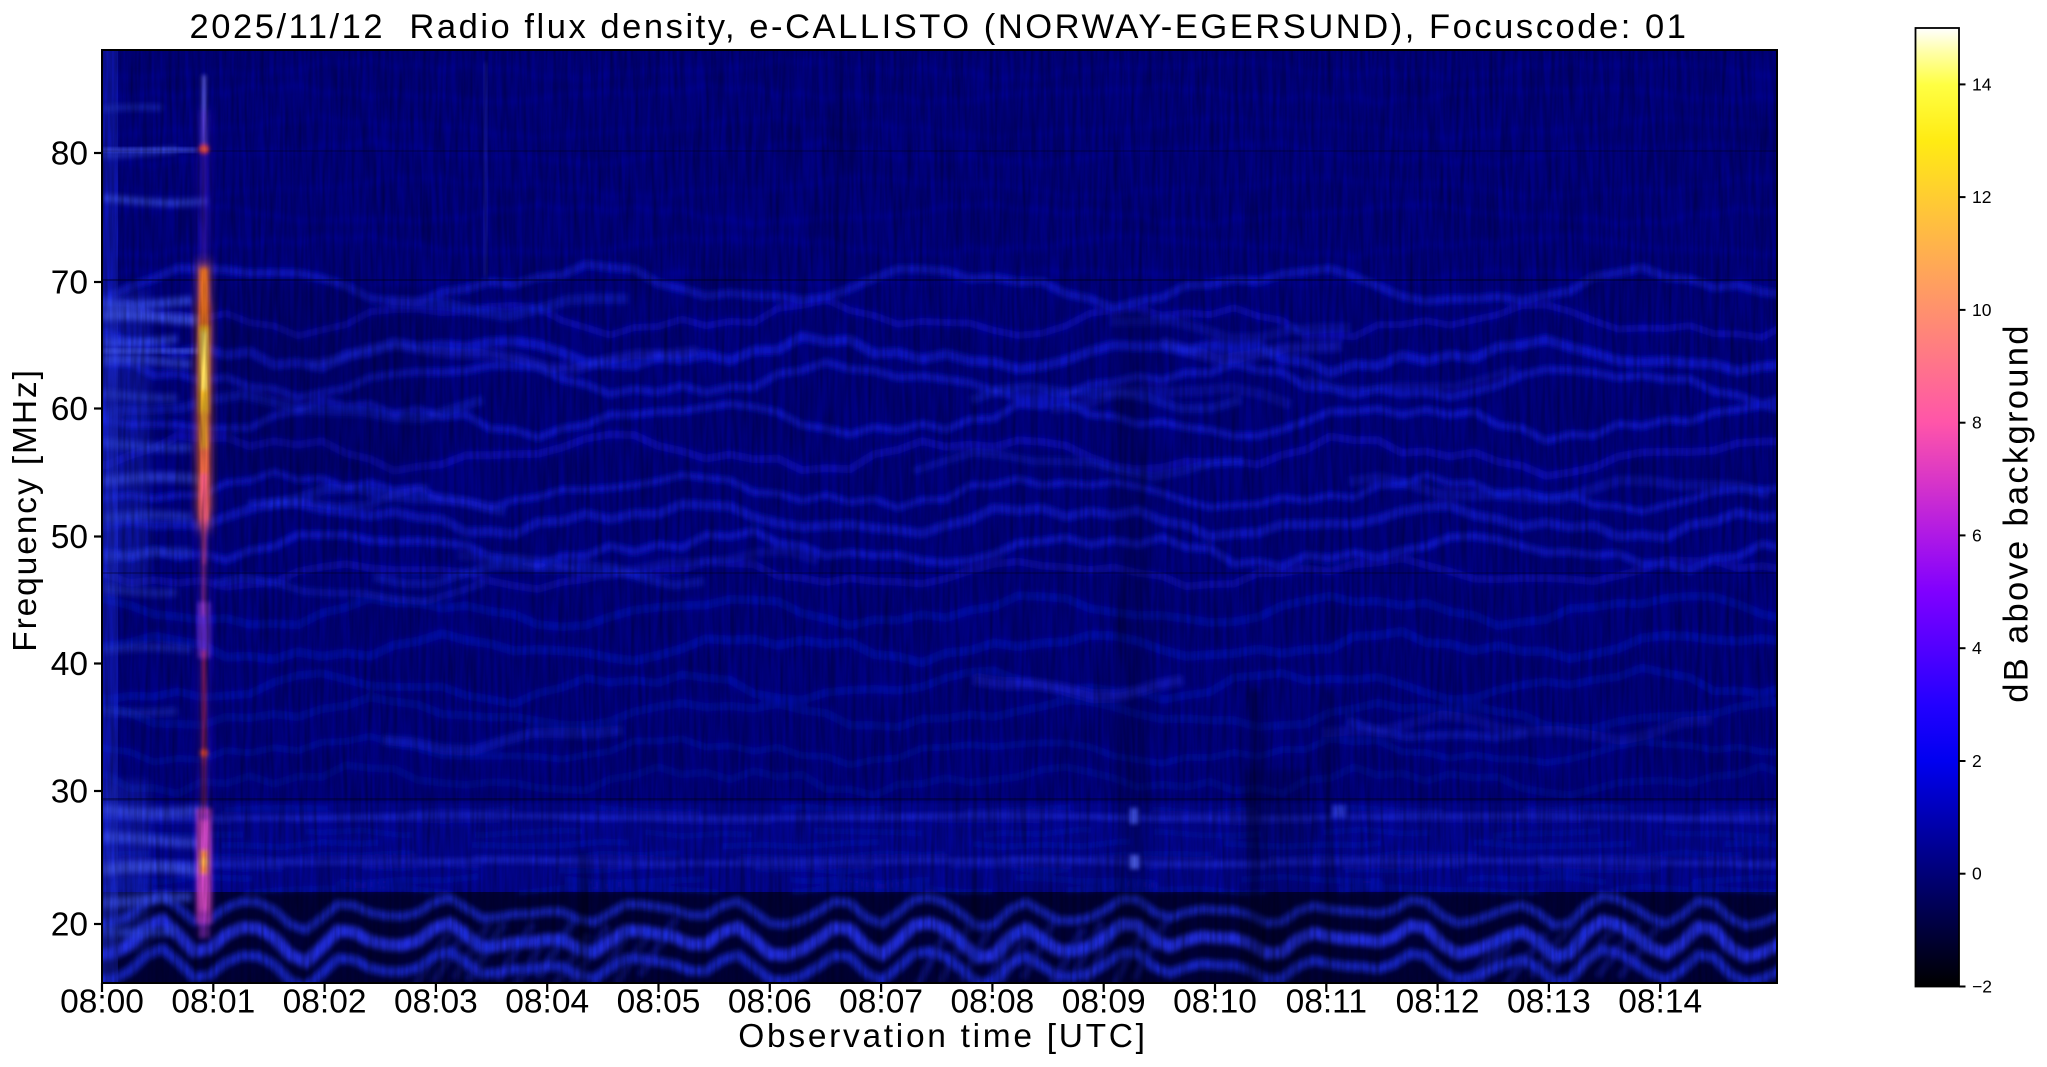 The width and height of the screenshot is (2047, 1067). I want to click on svg-text: 08:09, so click(1104, 1002).